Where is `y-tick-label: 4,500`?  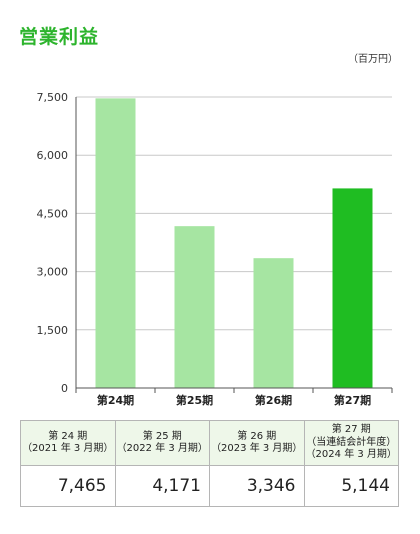 y-tick-label: 4,500 is located at coordinates (53, 213).